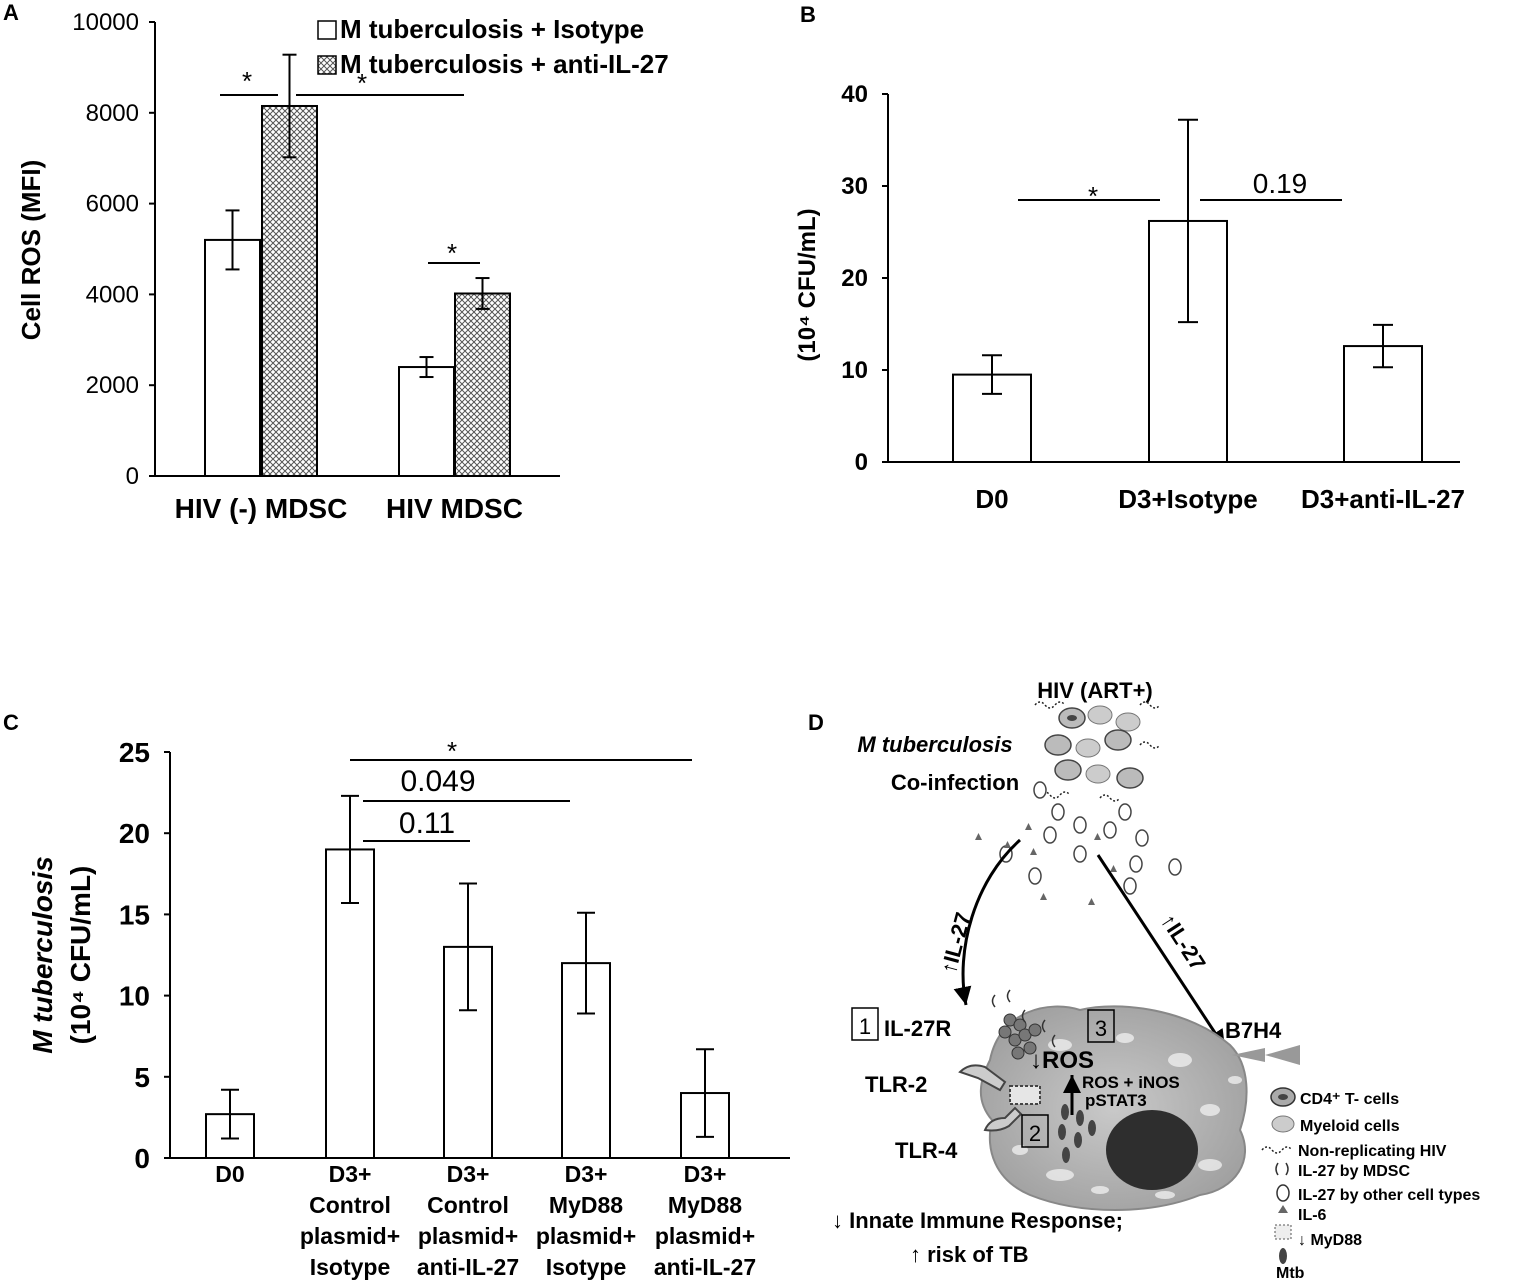 The image size is (1535, 1280). What do you see at coordinates (1116, 1100) in the screenshot?
I see `pstat3-label: pSTAT3` at bounding box center [1116, 1100].